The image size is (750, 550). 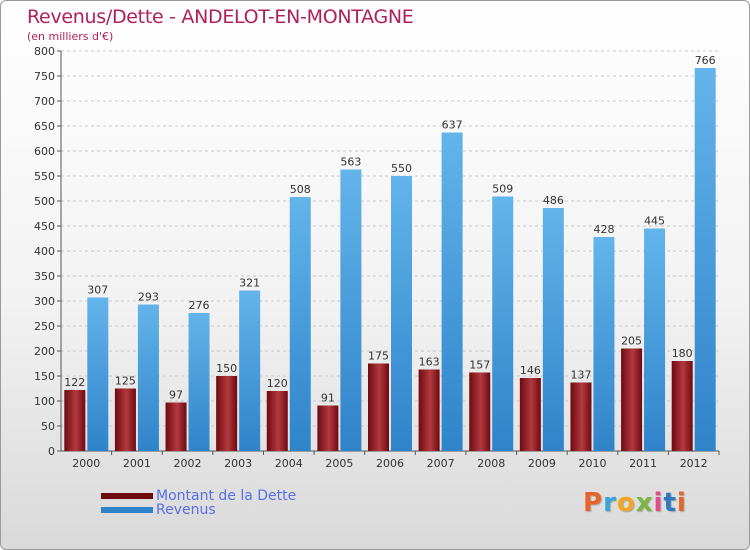 What do you see at coordinates (44, 401) in the screenshot?
I see `y-tick-label: 100` at bounding box center [44, 401].